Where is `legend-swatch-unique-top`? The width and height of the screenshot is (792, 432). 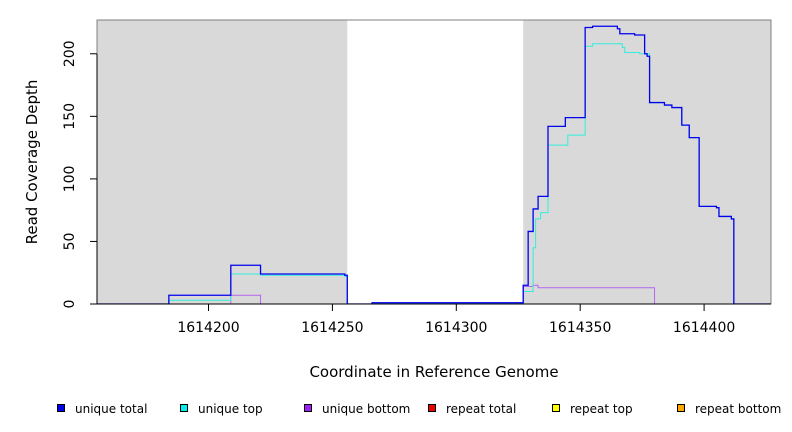
legend-swatch-unique-top is located at coordinates (184, 408).